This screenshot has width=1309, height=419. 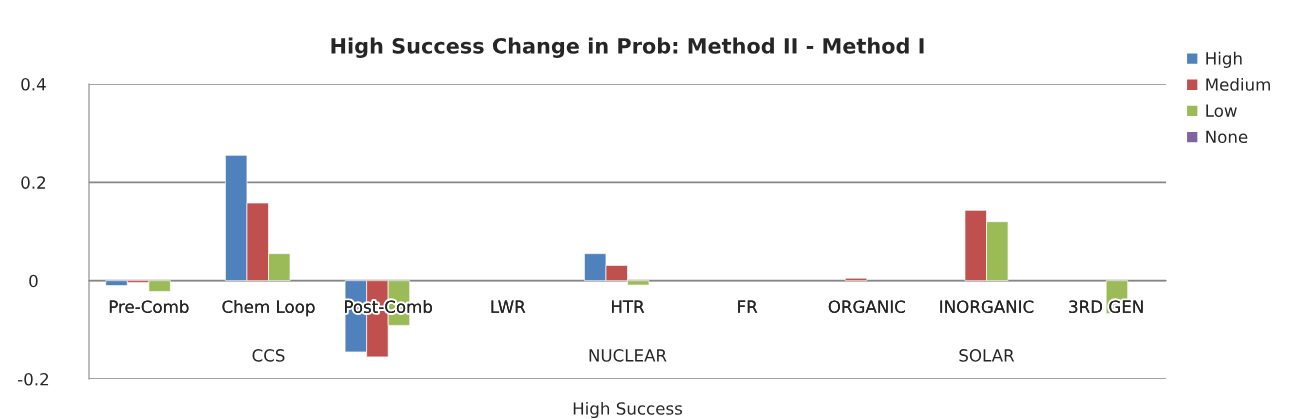 I want to click on chart-title: High Success Change in Prob: Method II - Method I, so click(x=627, y=47).